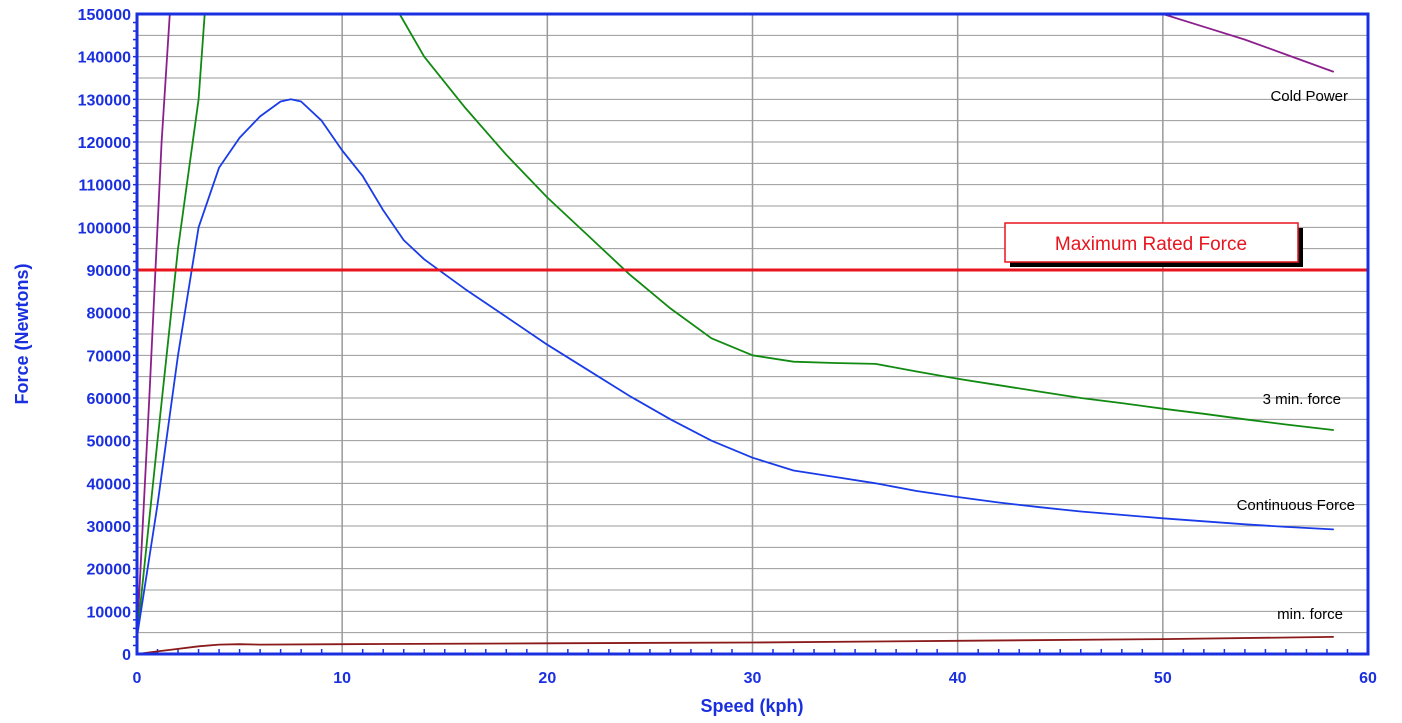 The width and height of the screenshot is (1402, 723). I want to click on y-tick-label: 70000, so click(109, 356).